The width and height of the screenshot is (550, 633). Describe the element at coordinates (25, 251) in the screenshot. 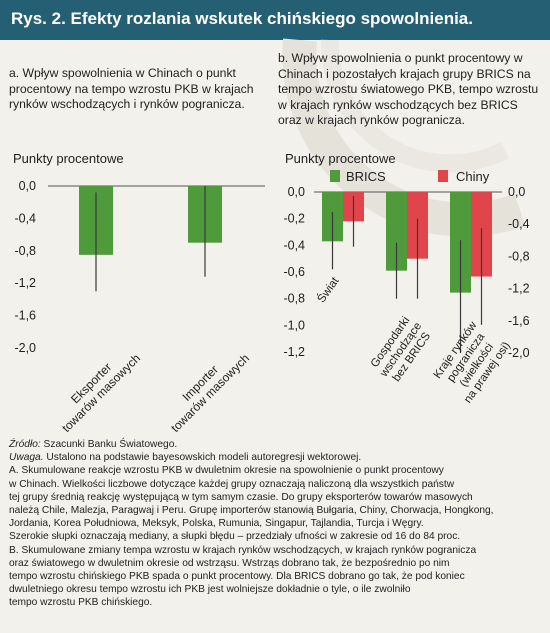

I see `chart-a-ytick: -0,8` at that location.